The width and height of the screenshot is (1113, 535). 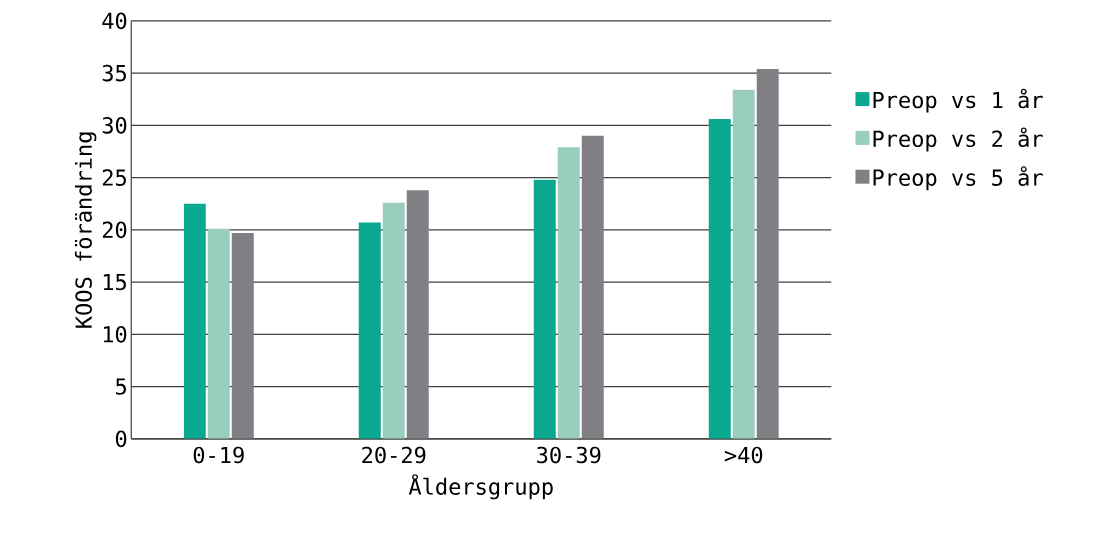 I want to click on y-tick-label: 20, so click(x=114, y=230).